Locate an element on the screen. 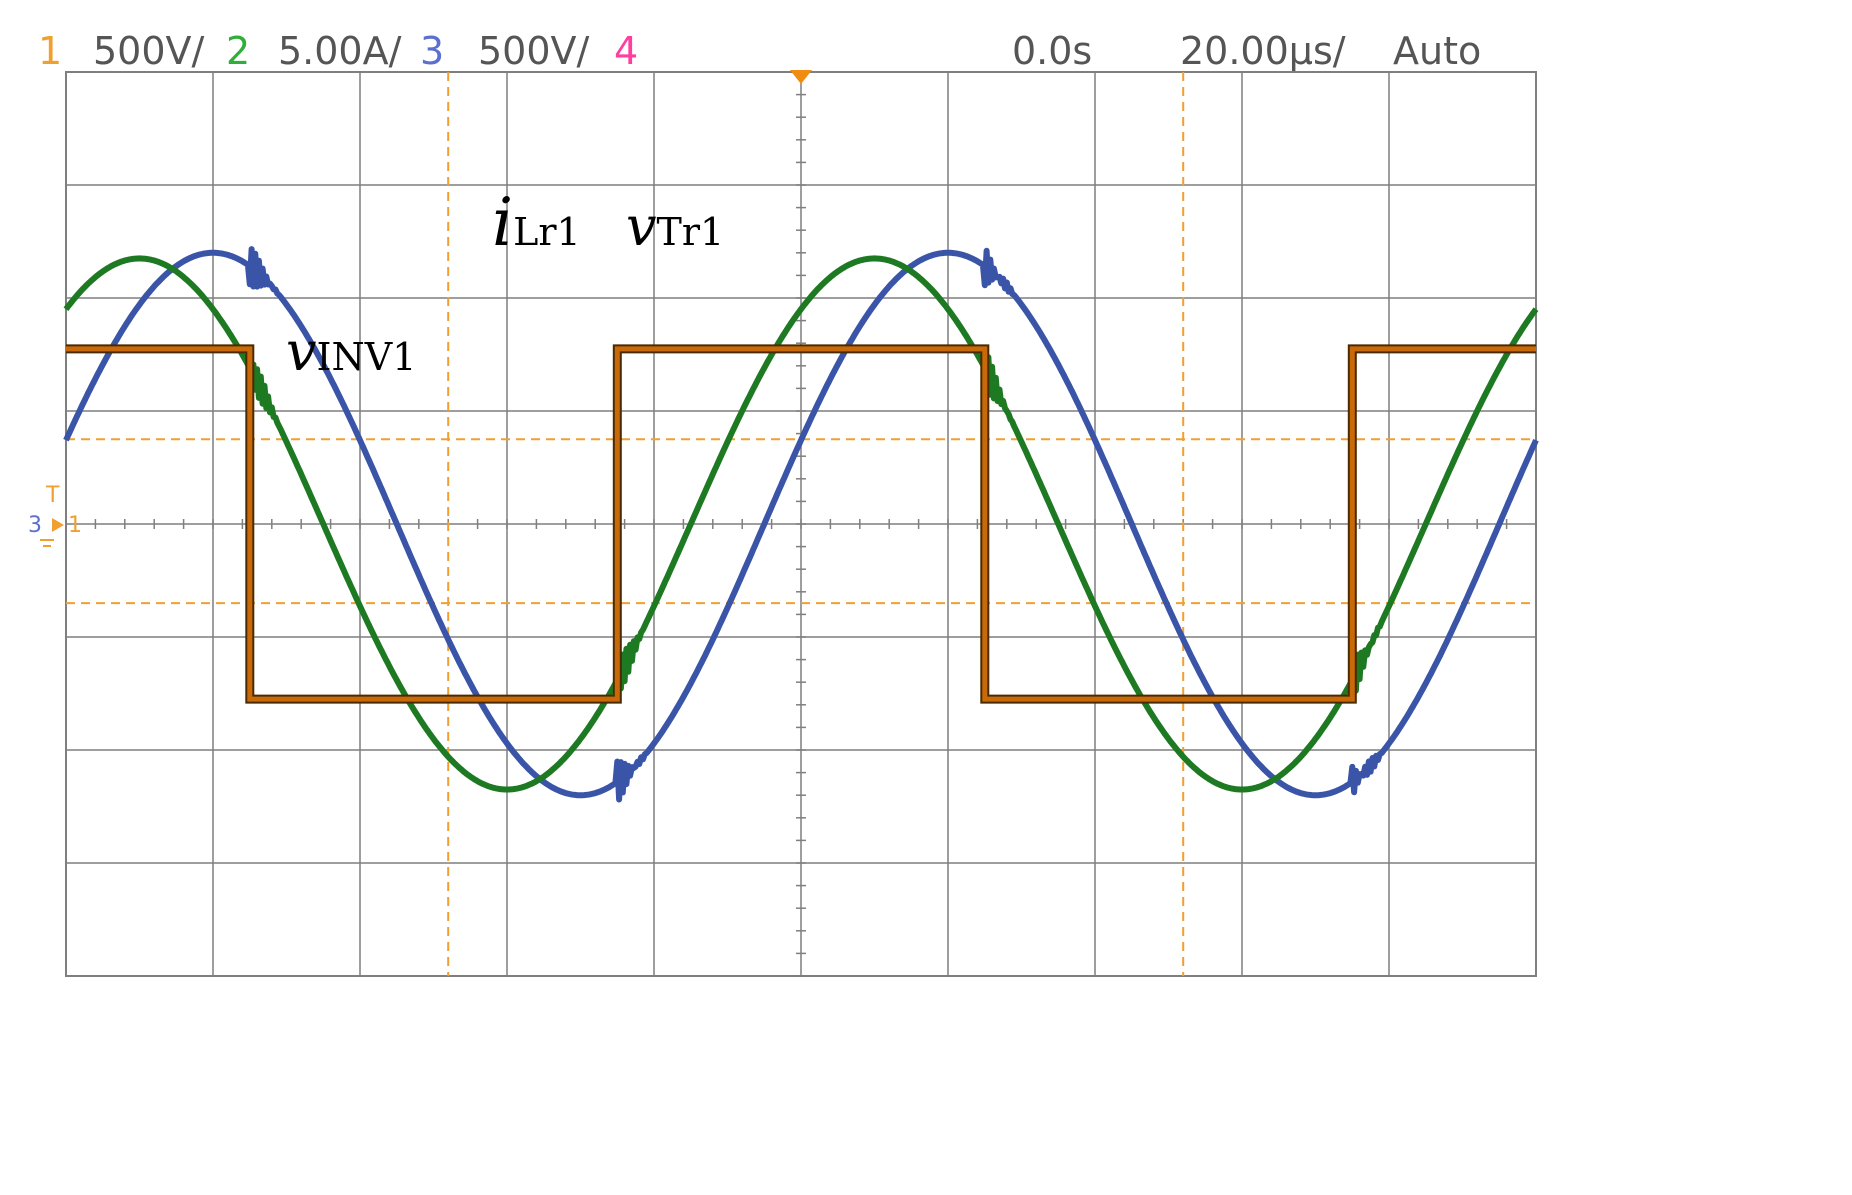  channel-2-number: 2 is located at coordinates (238, 51).